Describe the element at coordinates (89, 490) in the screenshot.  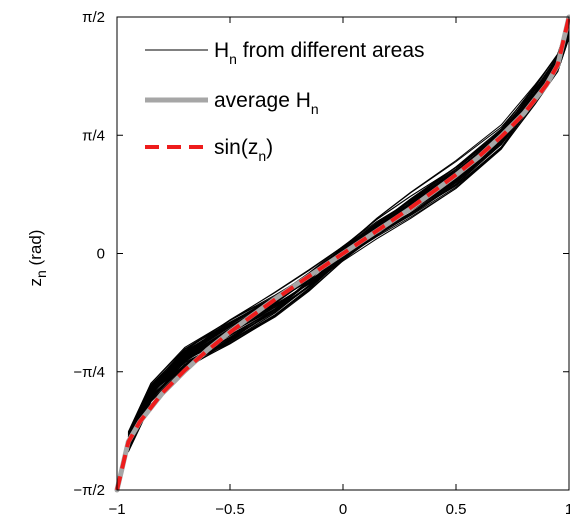
I see `y-tick-label: −π/2` at that location.